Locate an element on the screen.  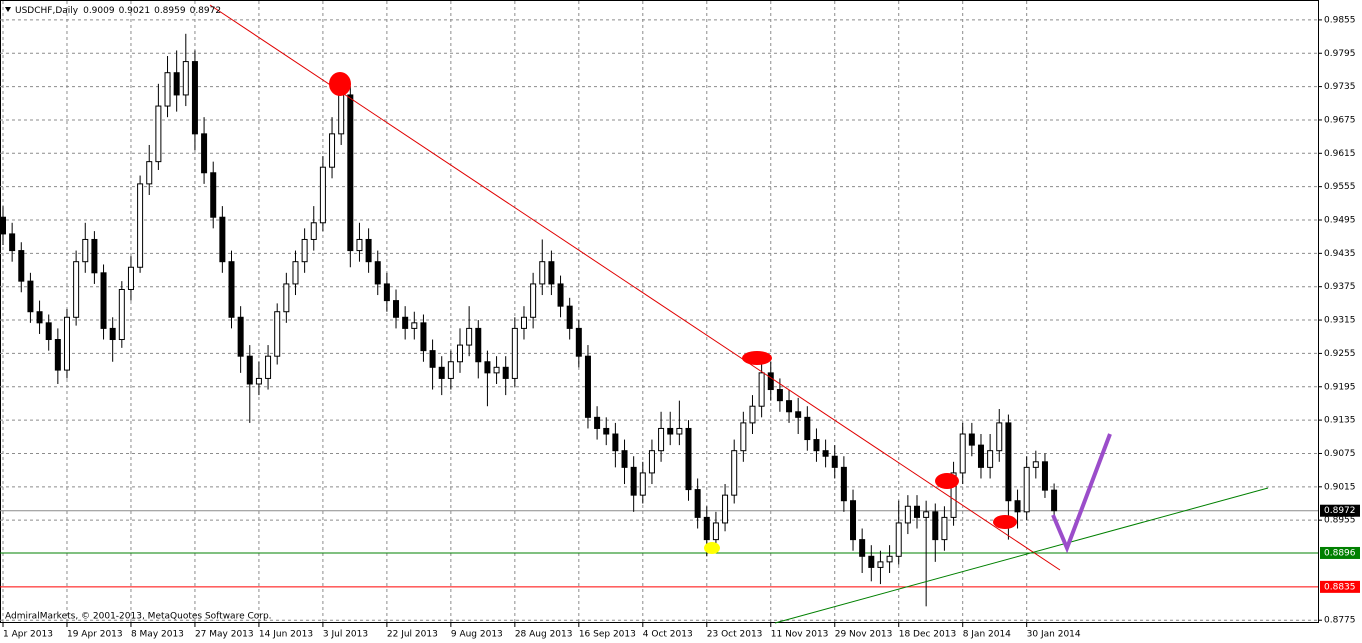
y-tick-label: 0.8775 is located at coordinates (1340, 621).